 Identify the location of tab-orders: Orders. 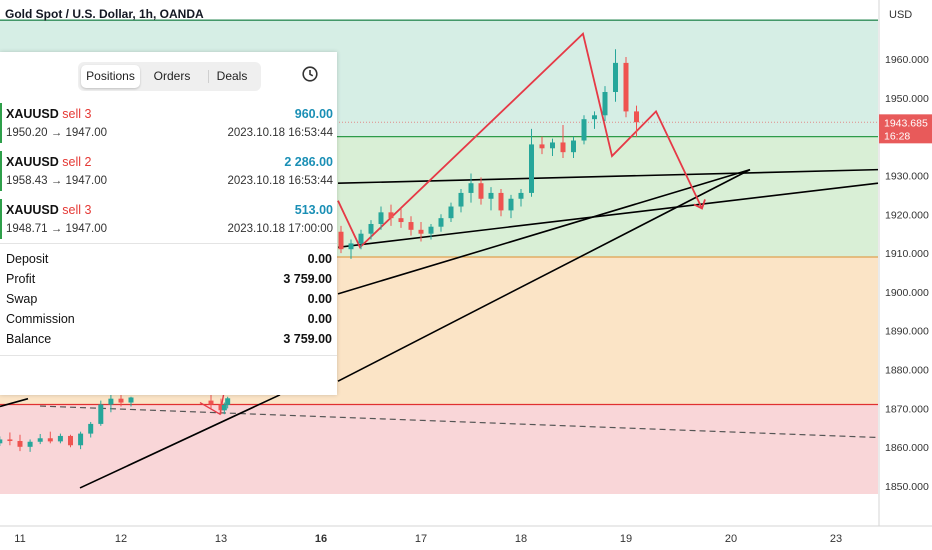
(172, 76).